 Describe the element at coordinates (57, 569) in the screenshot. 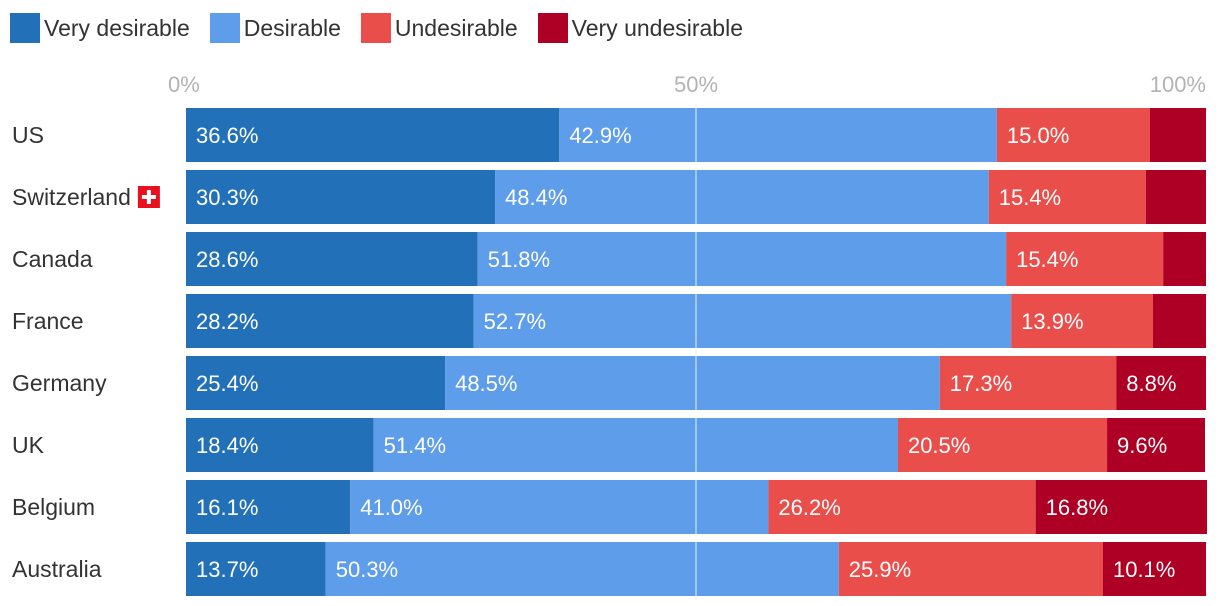

I see `category-label: Australia` at that location.